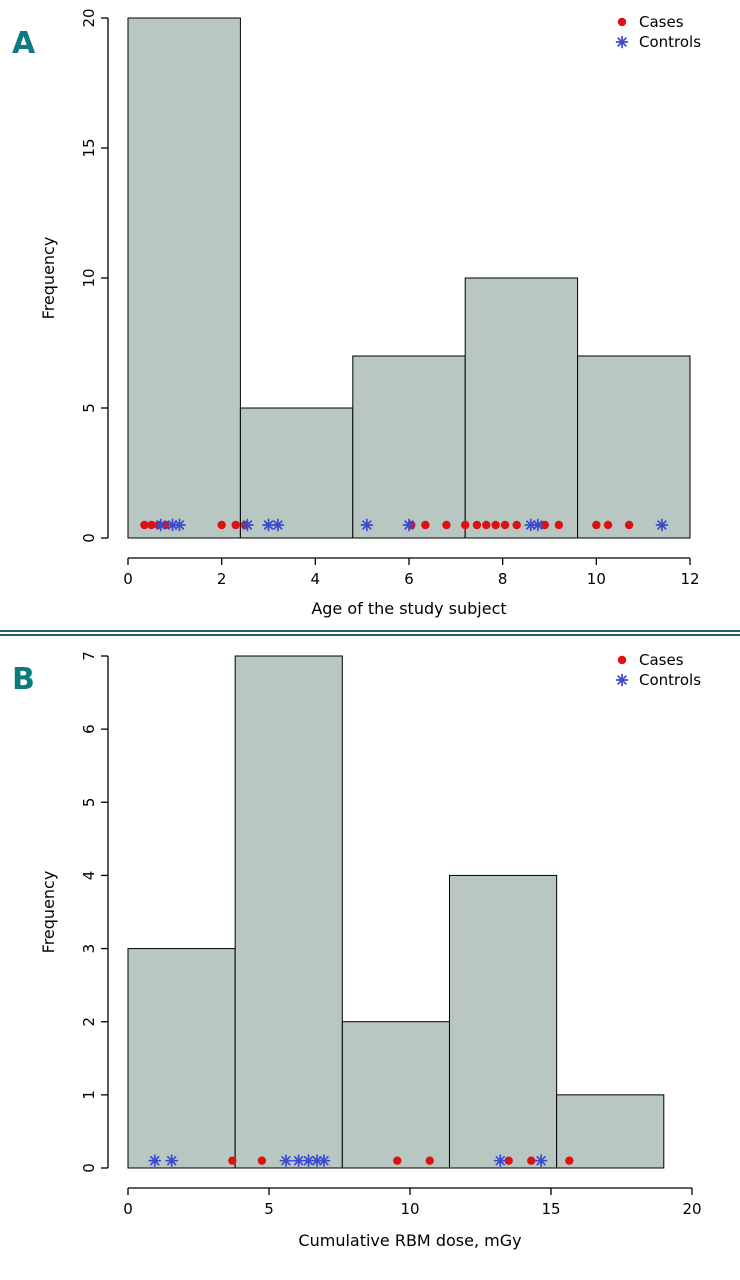 This screenshot has width=740, height=1280. What do you see at coordinates (89, 729) in the screenshot?
I see `y-tick-label: 6` at bounding box center [89, 729].